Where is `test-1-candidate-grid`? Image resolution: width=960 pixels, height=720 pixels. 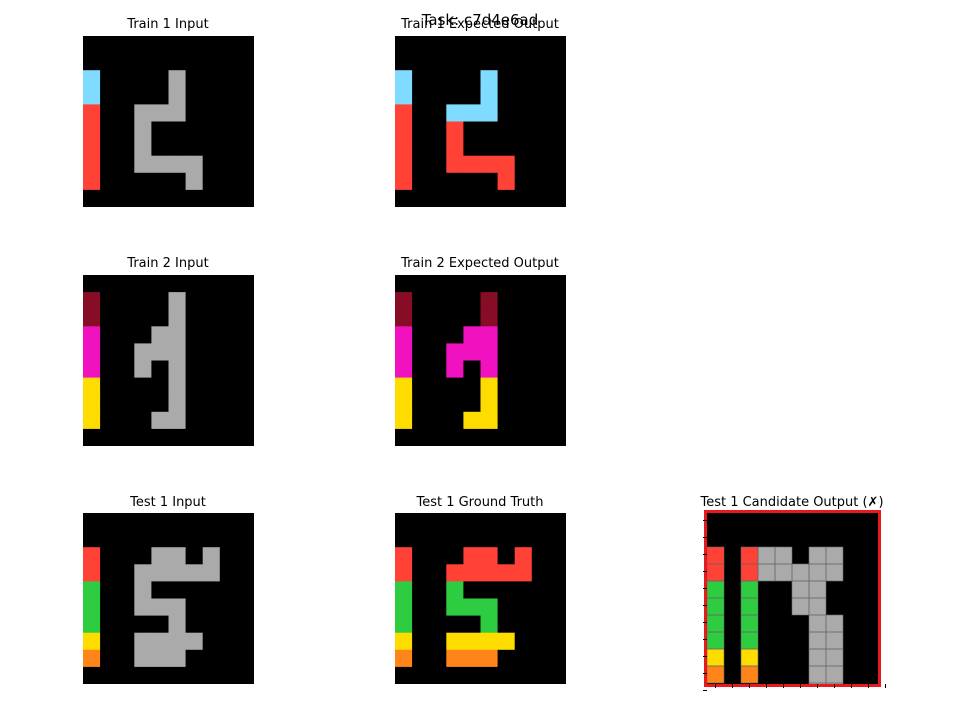
test-1-candidate-grid is located at coordinates (792, 598).